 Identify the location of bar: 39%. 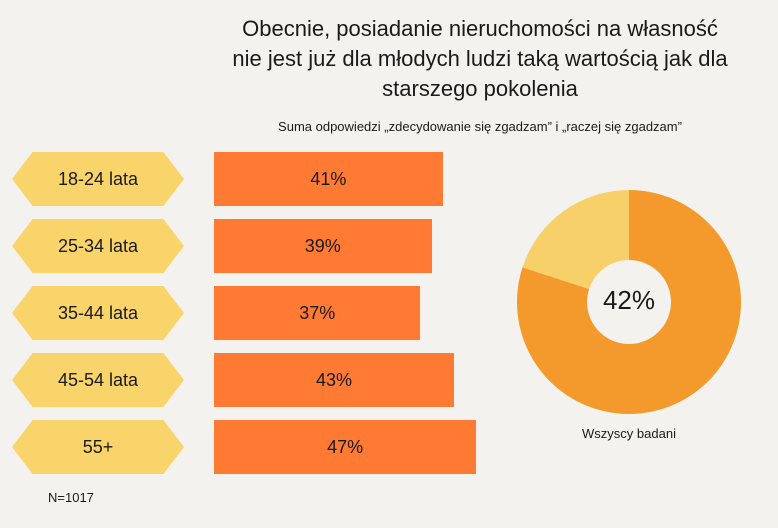
(323, 246).